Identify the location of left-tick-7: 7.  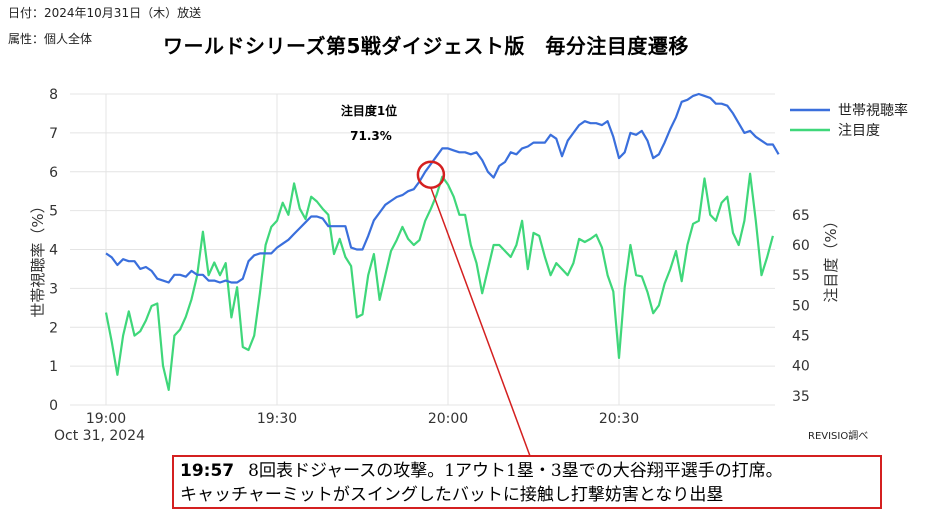
(53, 134).